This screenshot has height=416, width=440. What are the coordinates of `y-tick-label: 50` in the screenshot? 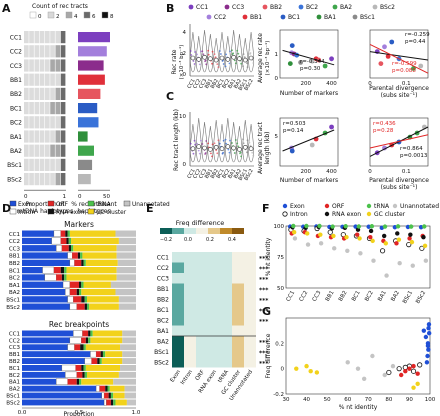 It's located at (280, 289).